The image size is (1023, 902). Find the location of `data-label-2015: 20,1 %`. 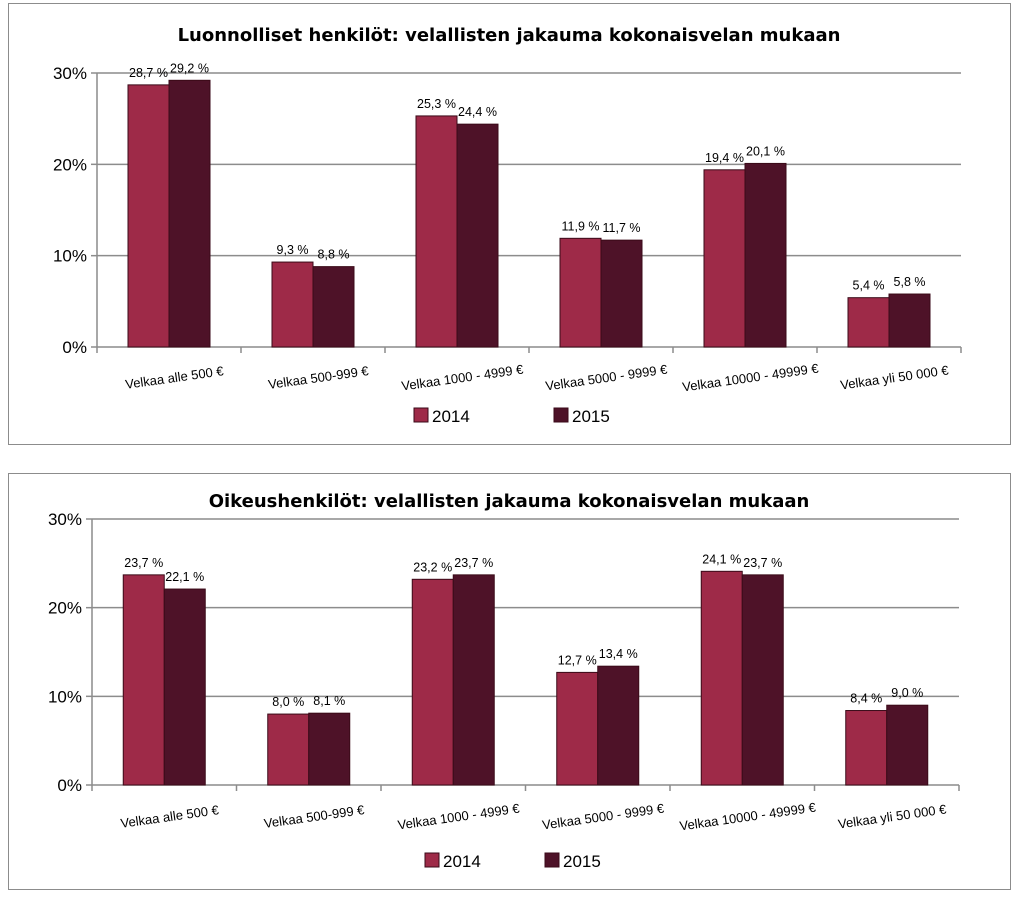

data-label-2015: 20,1 % is located at coordinates (765, 151).